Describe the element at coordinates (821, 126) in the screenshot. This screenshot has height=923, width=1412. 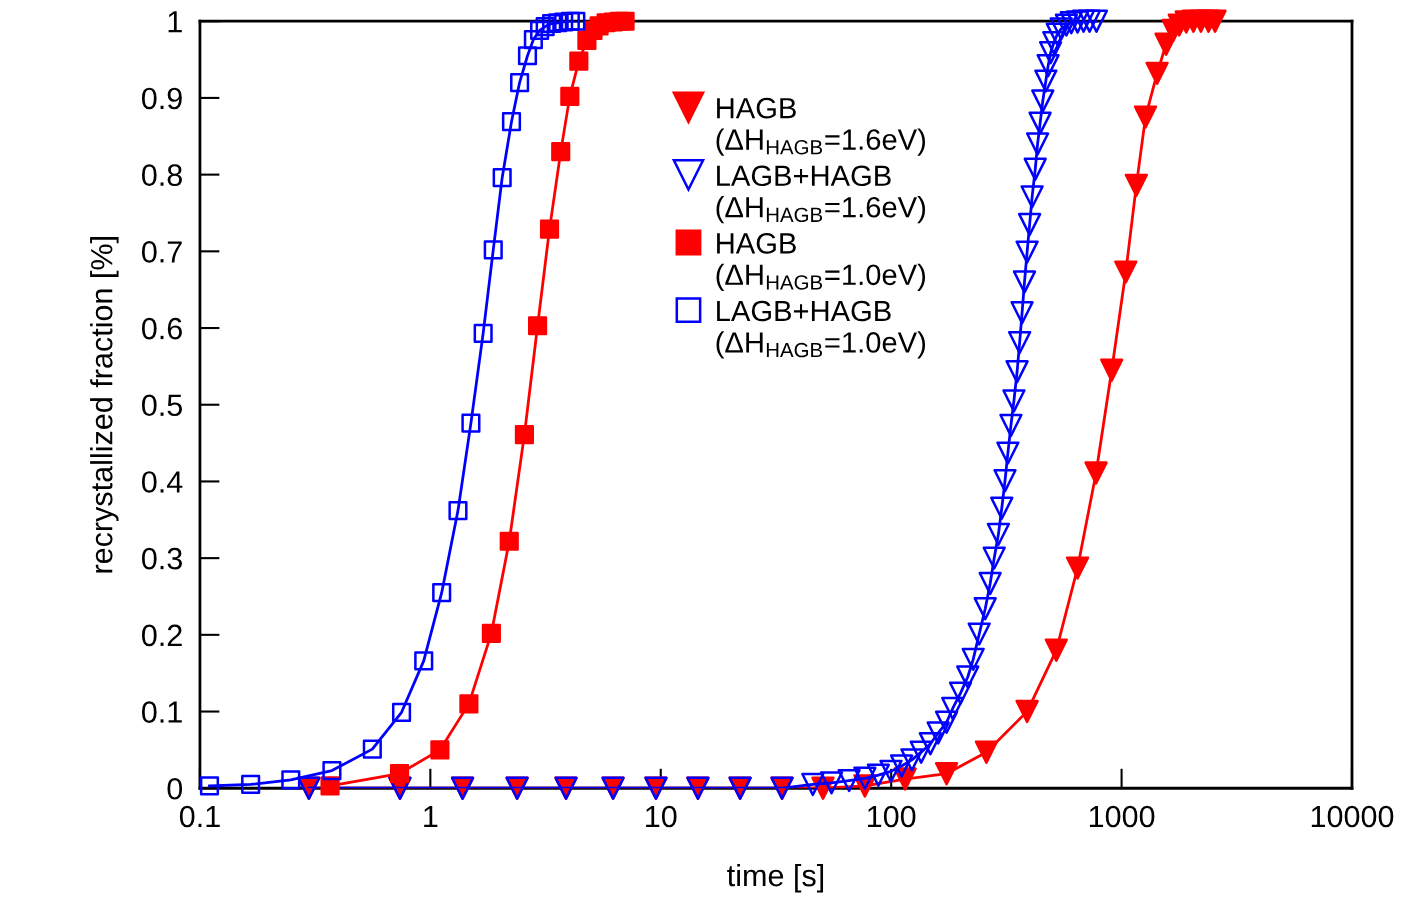
I see `legend-label: HAGB (ΔH$_{HAGB}$=1.6eV)` at that location.